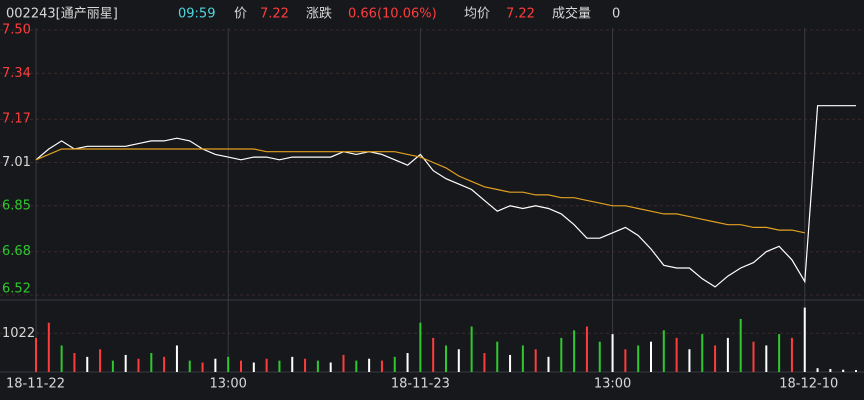 This screenshot has height=400, width=864. What do you see at coordinates (240, 14) in the screenshot?
I see `price-label: 价` at bounding box center [240, 14].